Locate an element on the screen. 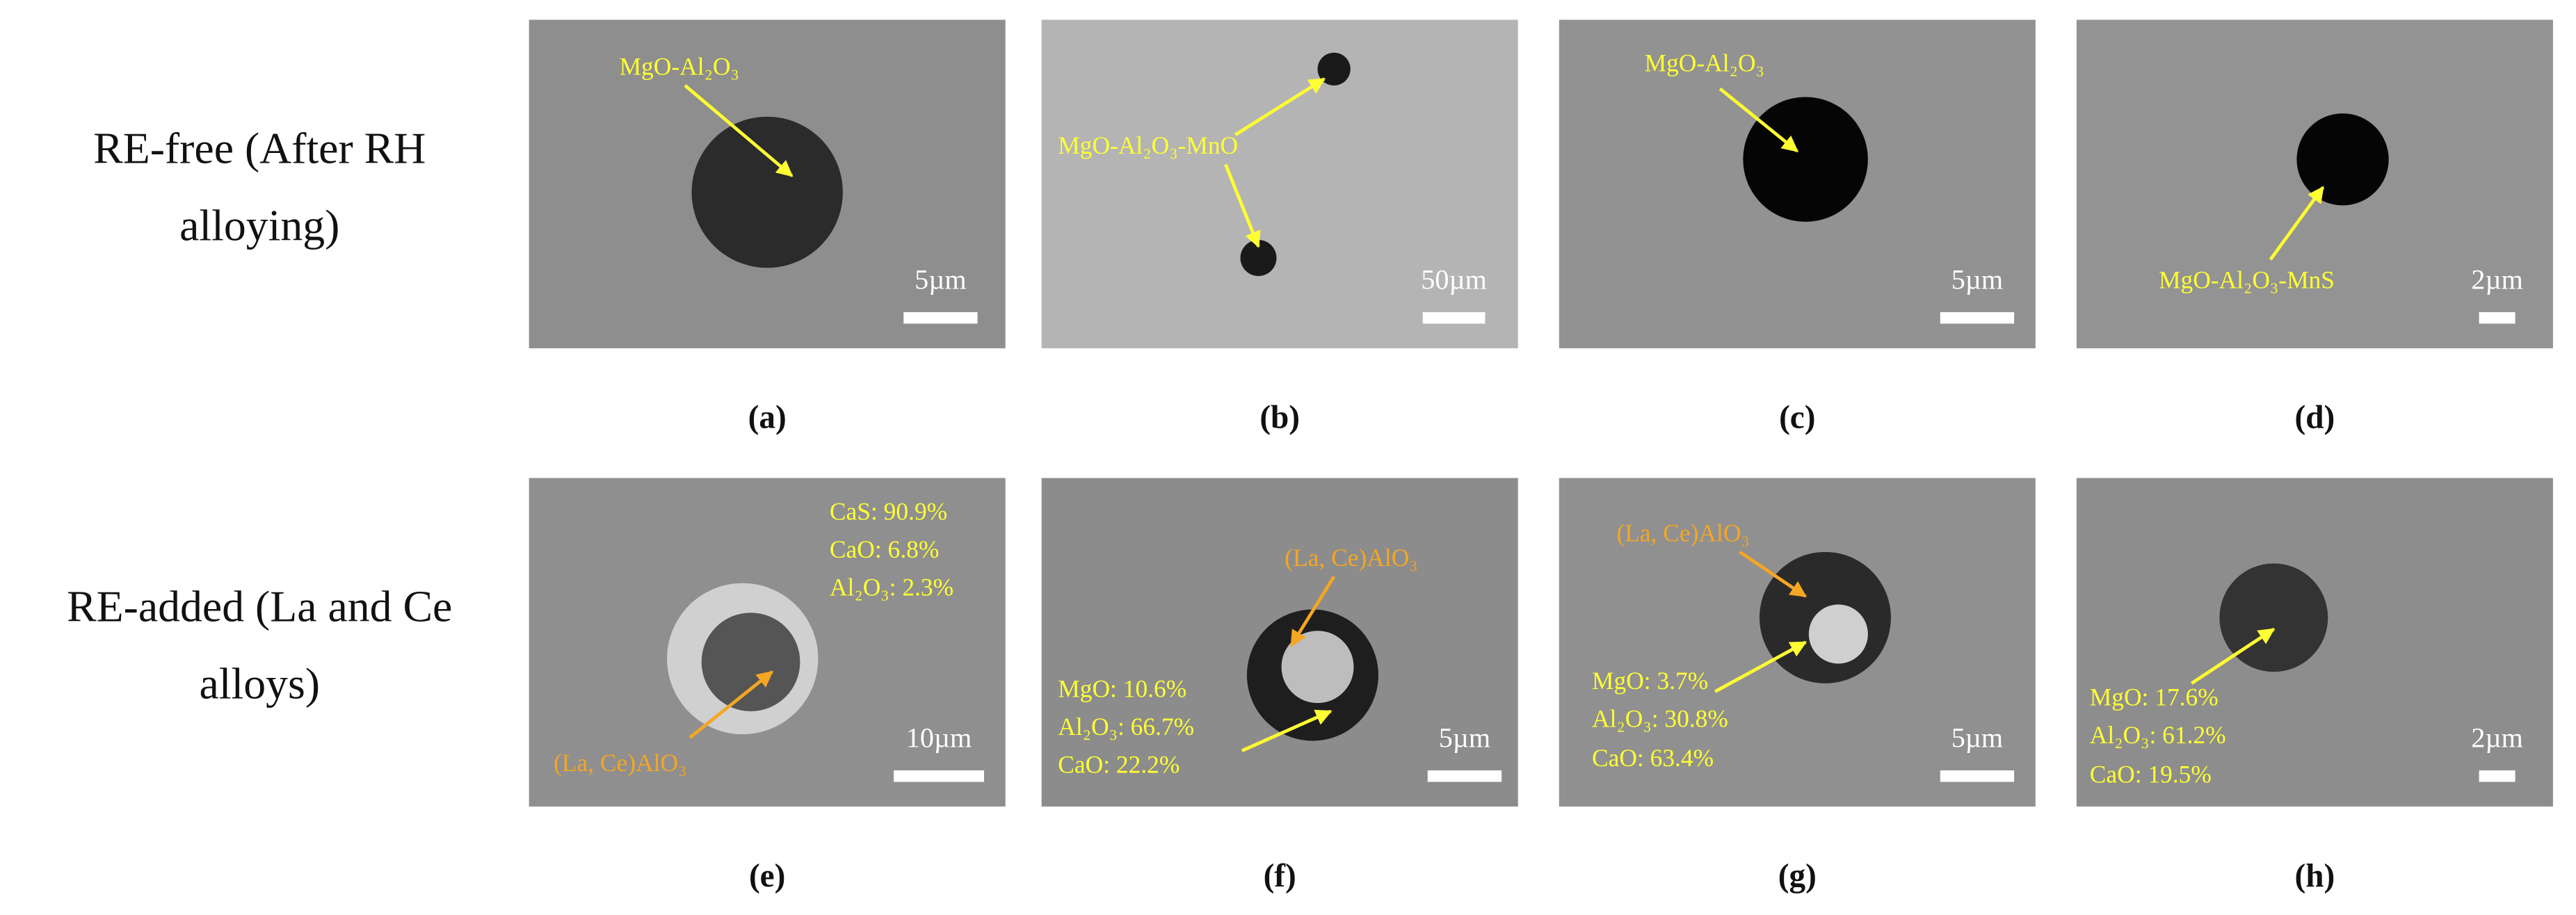 Image resolution: width=2576 pixels, height=915 pixels. row-label: RE-free (After RH is located at coordinates (259, 147).